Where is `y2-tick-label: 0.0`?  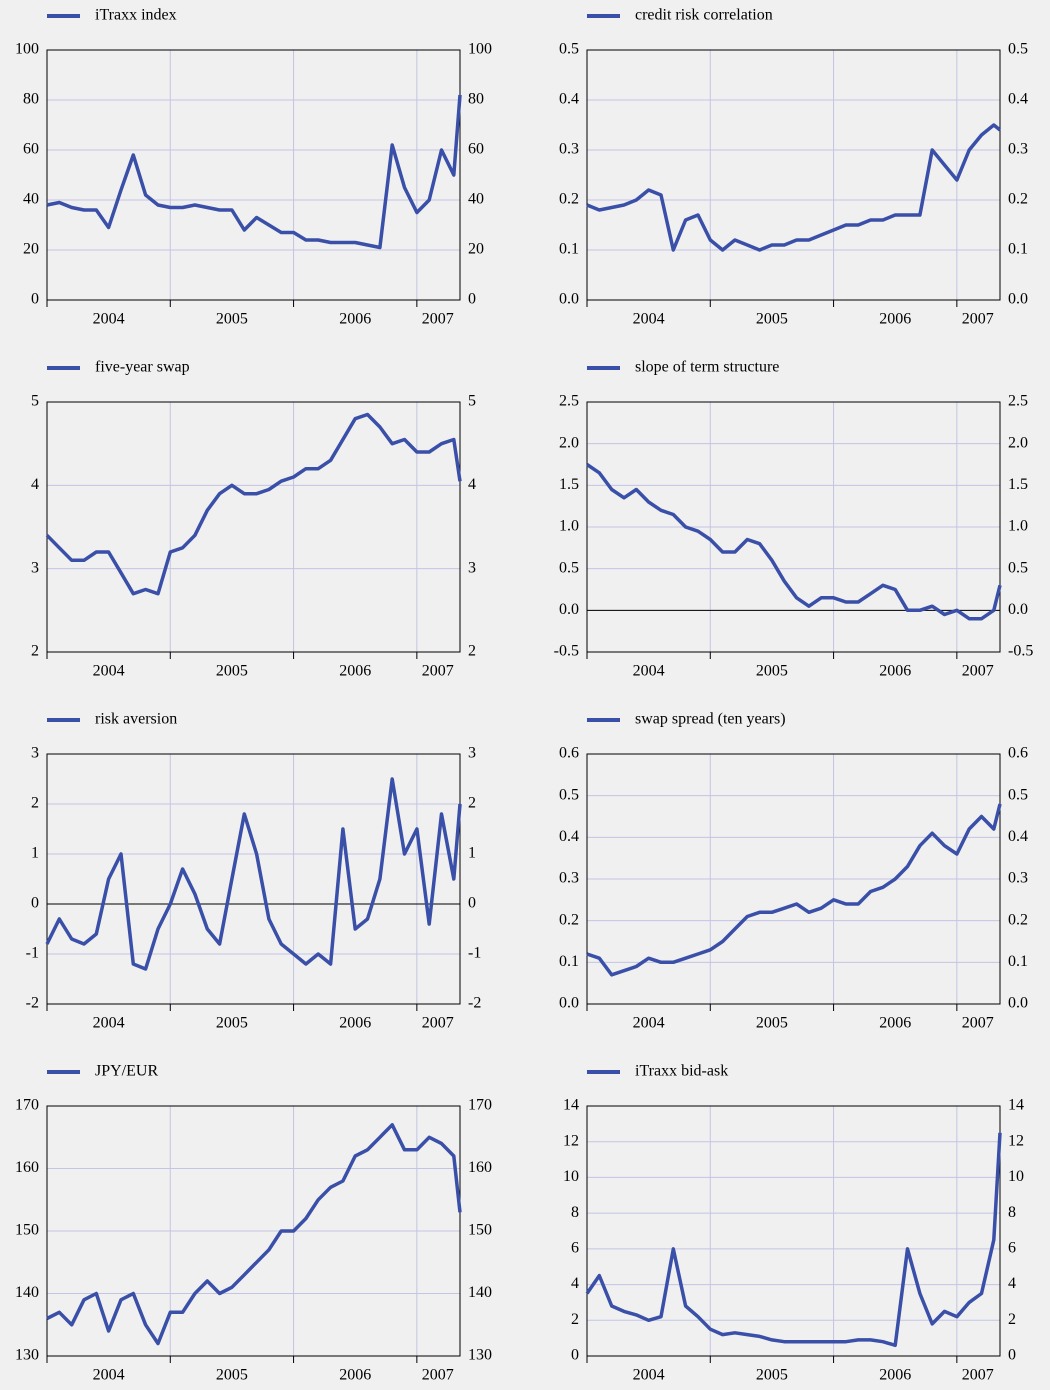
y2-tick-label: 0.0 is located at coordinates (1018, 1003).